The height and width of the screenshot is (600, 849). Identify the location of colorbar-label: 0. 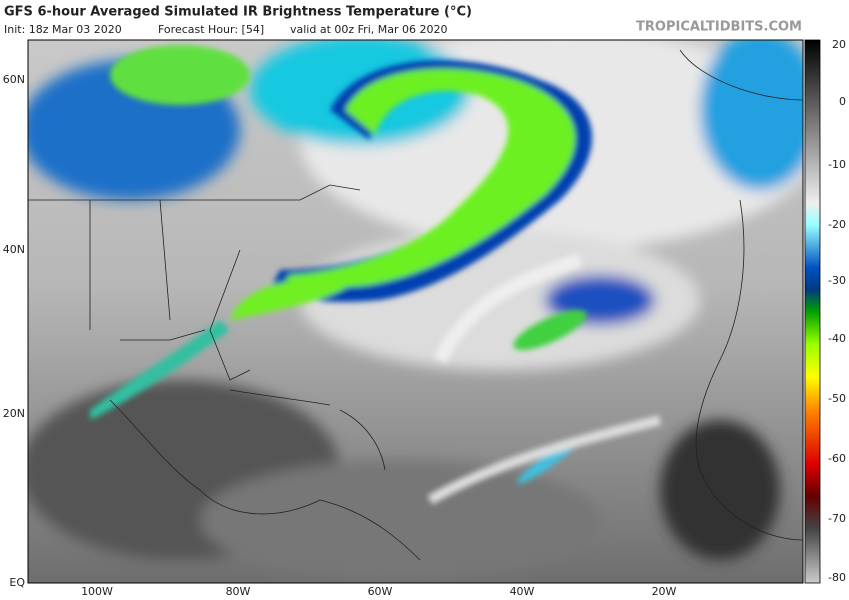
(842, 101).